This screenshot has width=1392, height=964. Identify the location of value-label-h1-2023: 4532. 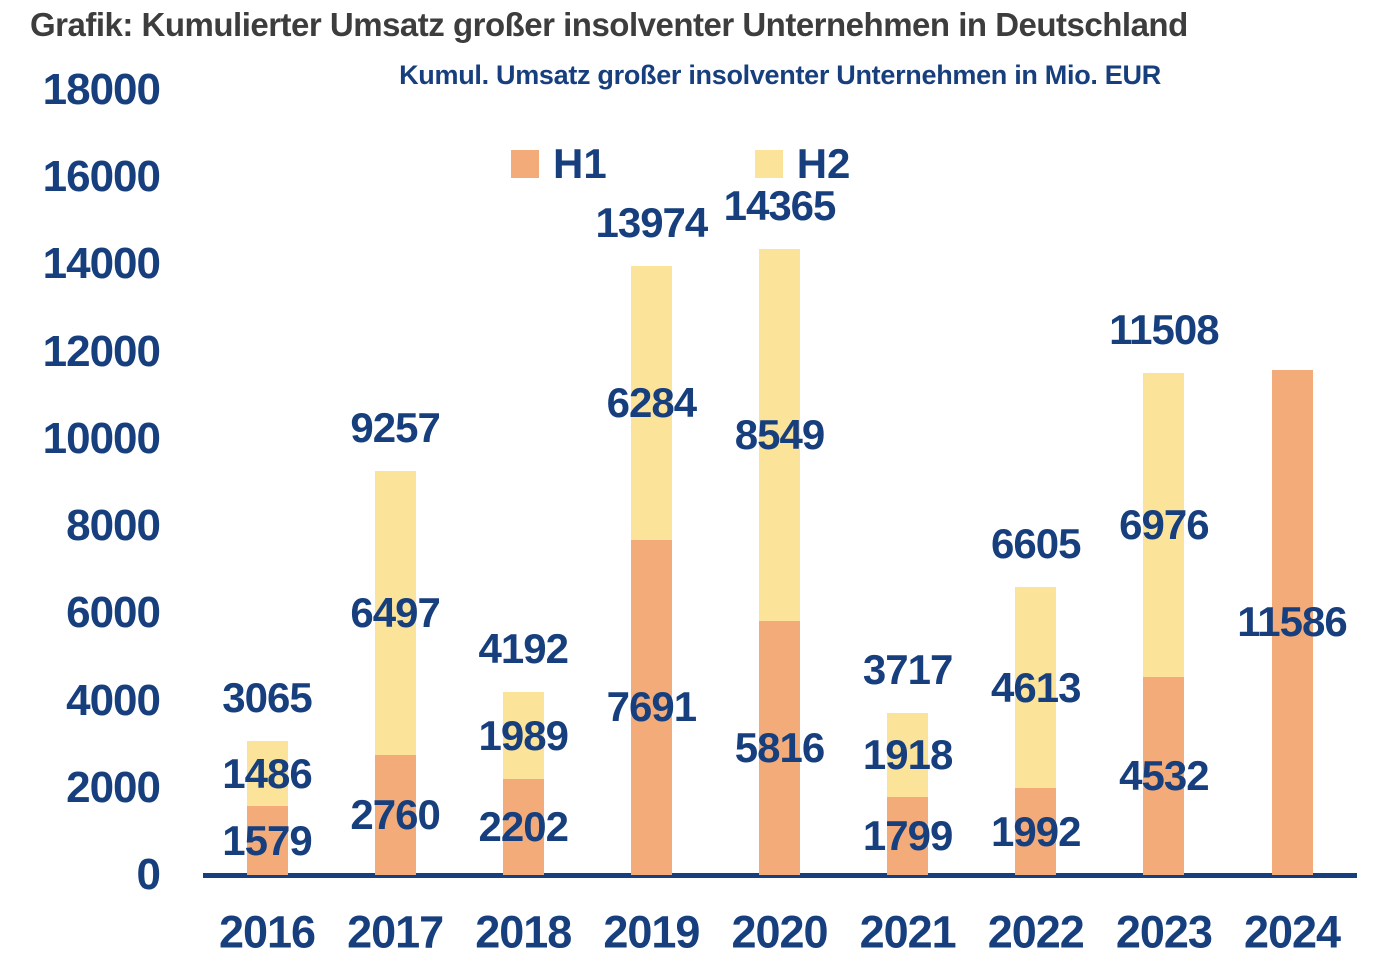
(1164, 776).